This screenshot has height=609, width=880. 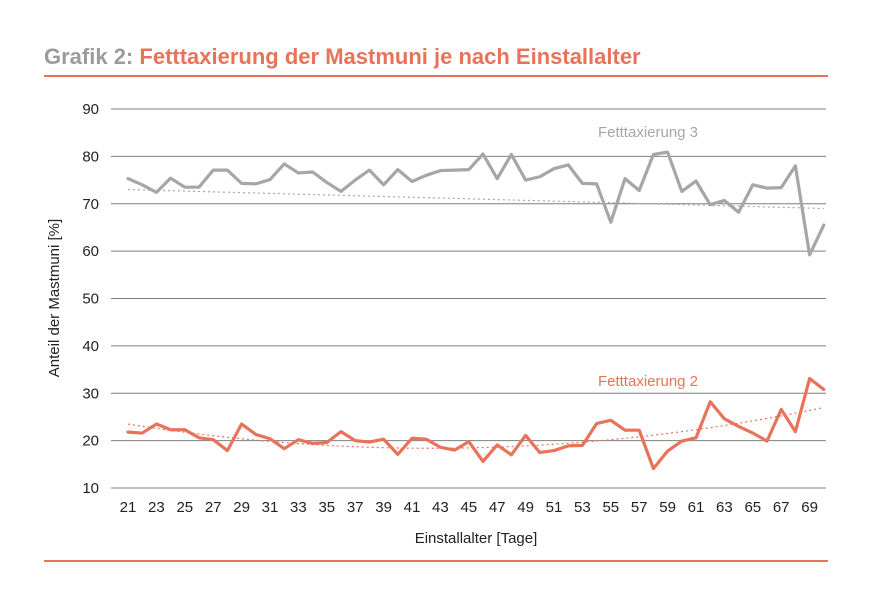 What do you see at coordinates (90, 251) in the screenshot?
I see `y-tick-60: 60` at bounding box center [90, 251].